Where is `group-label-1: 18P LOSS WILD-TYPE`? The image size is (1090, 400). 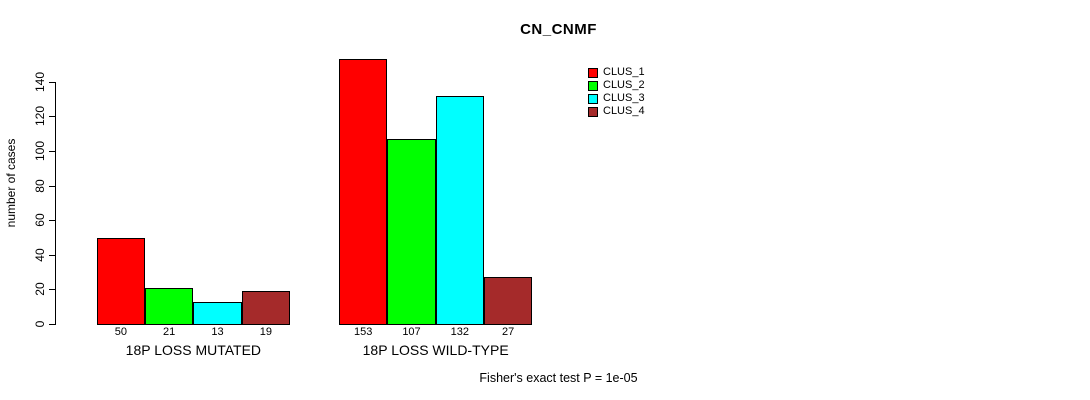
group-label-1: 18P LOSS WILD-TYPE is located at coordinates (435, 350).